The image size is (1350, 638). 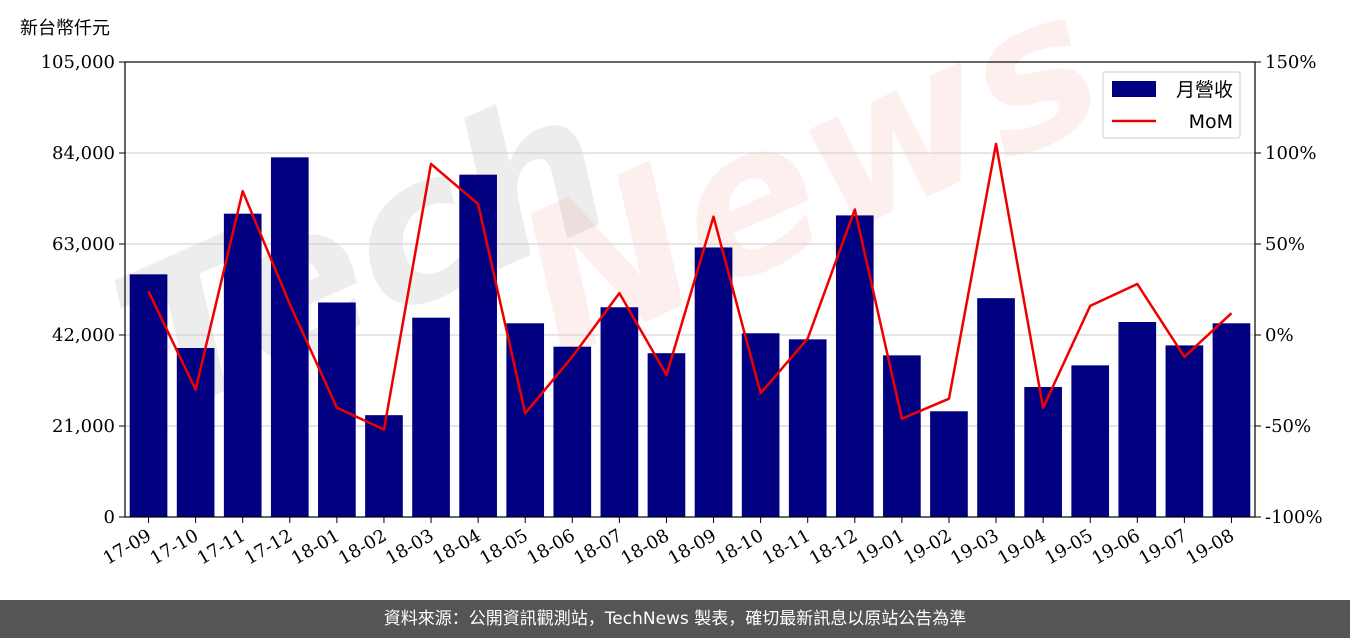 What do you see at coordinates (174, 547) in the screenshot?
I see `x-tick-label: 17-10` at bounding box center [174, 547].